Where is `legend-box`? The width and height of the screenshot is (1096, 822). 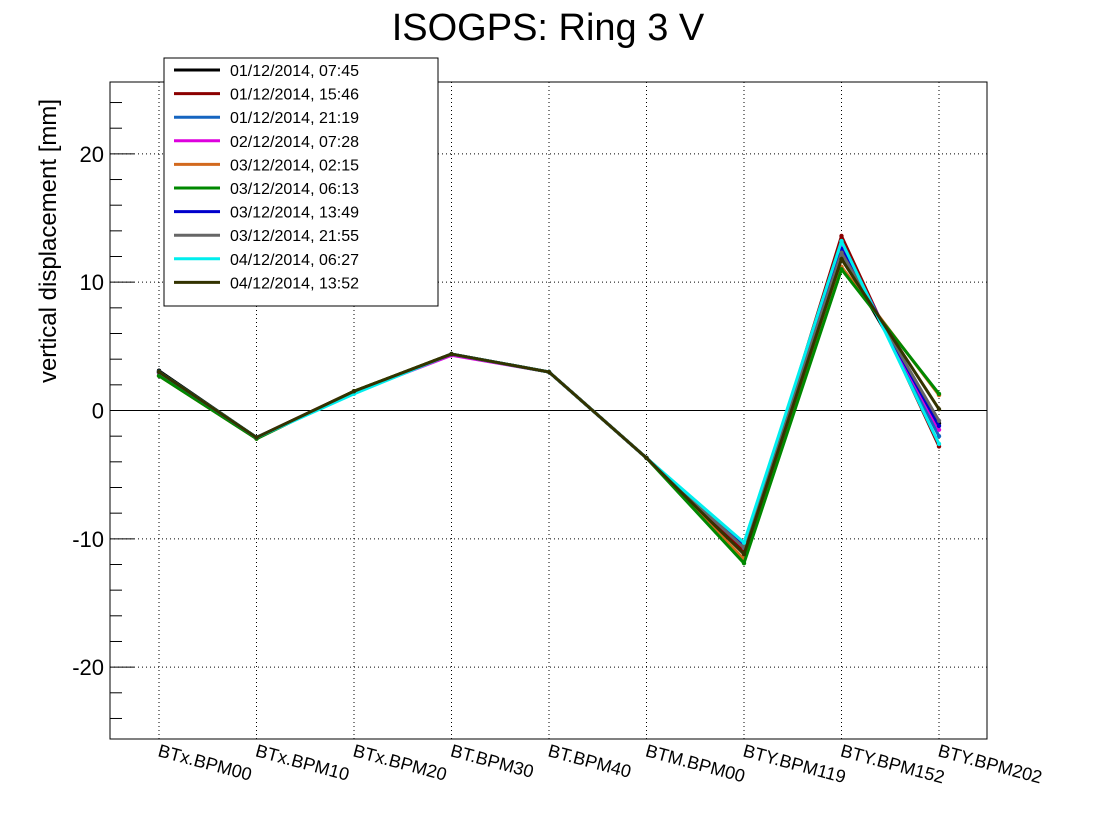 legend-box is located at coordinates (301, 182).